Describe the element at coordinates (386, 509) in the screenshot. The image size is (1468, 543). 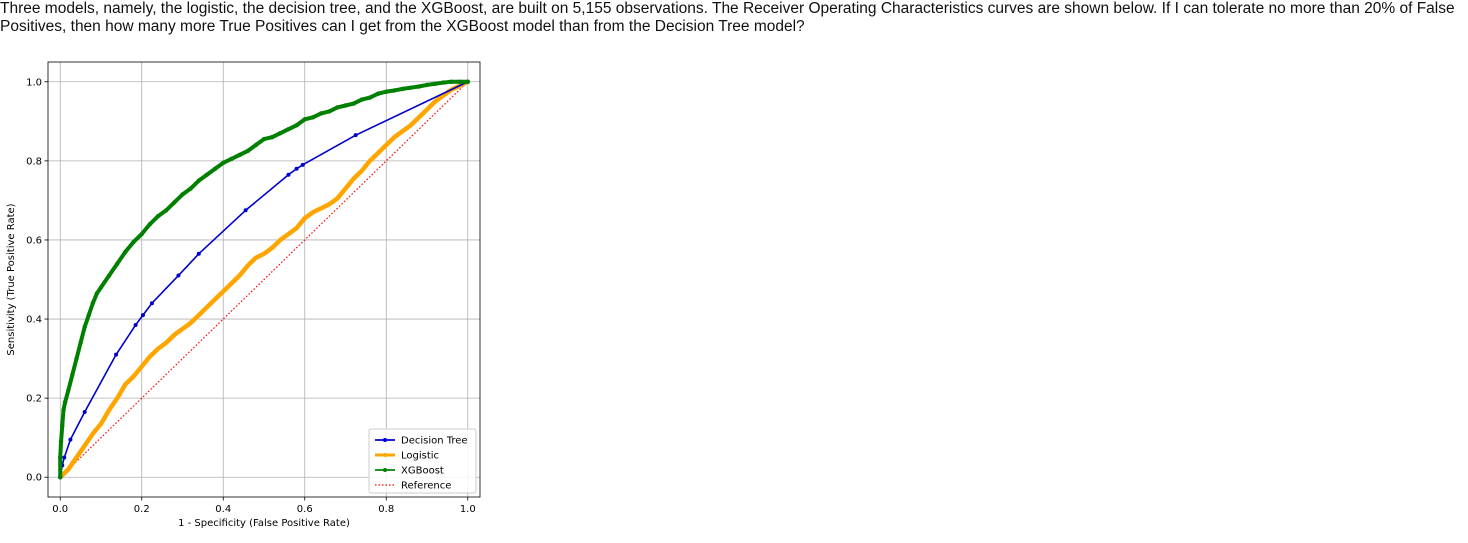
I see `x-tick-label: 0.8` at that location.